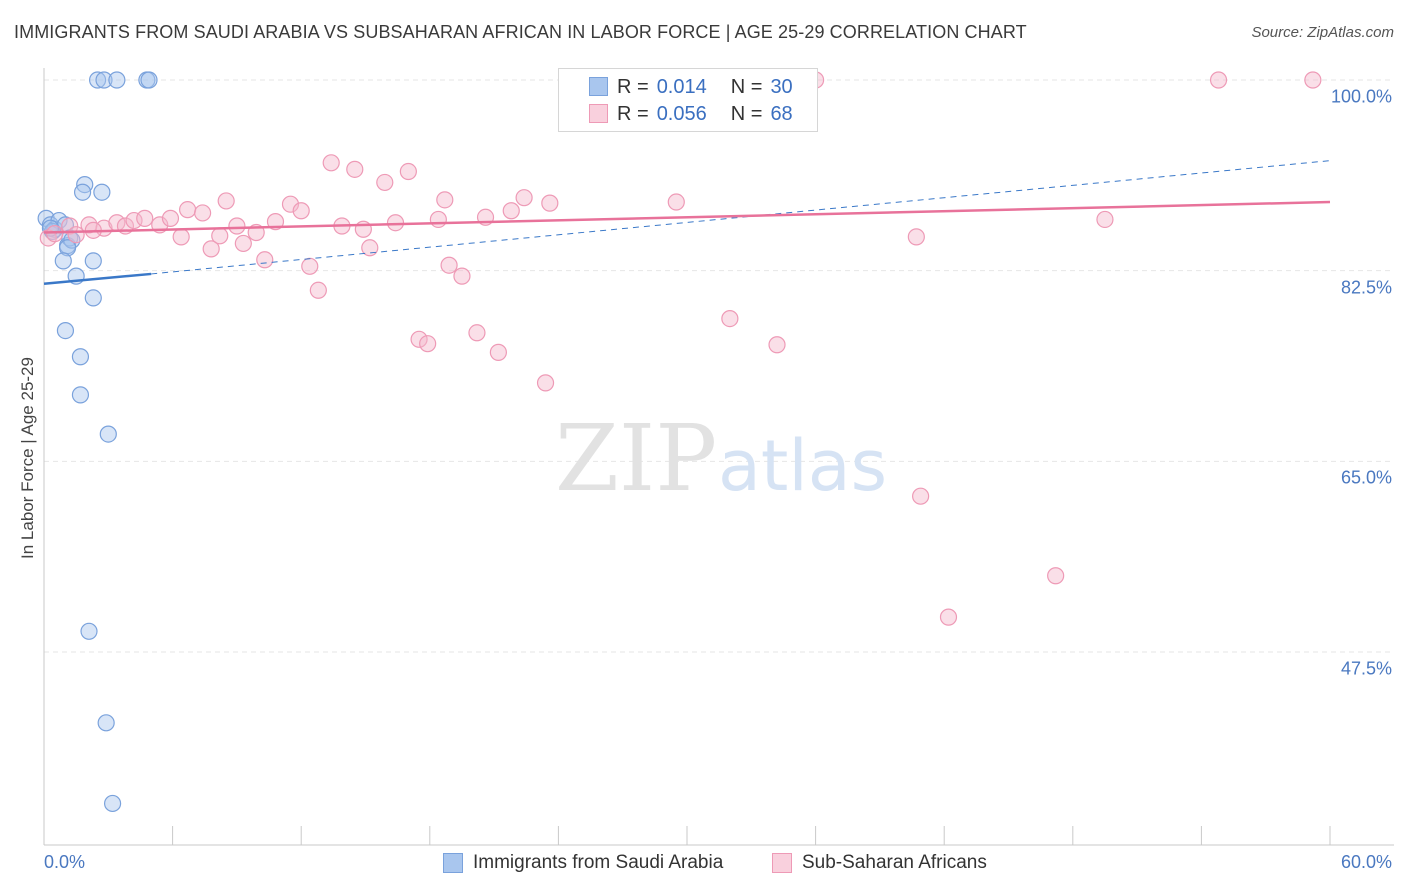 The width and height of the screenshot is (1406, 892). I want to click on correlation-stats-box: R = 0.014 N = 30 R = 0.056 N = 68, so click(688, 100).